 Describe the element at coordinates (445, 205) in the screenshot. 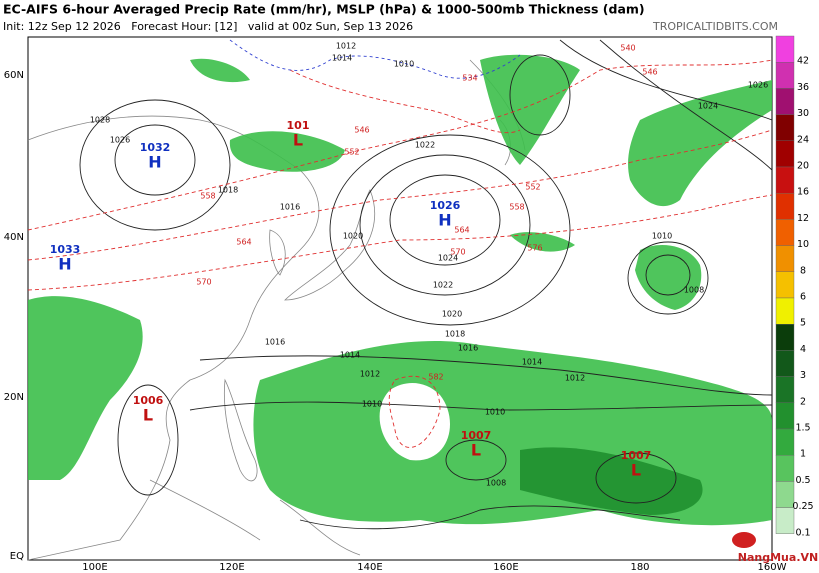

I see `center-value: 1026` at that location.